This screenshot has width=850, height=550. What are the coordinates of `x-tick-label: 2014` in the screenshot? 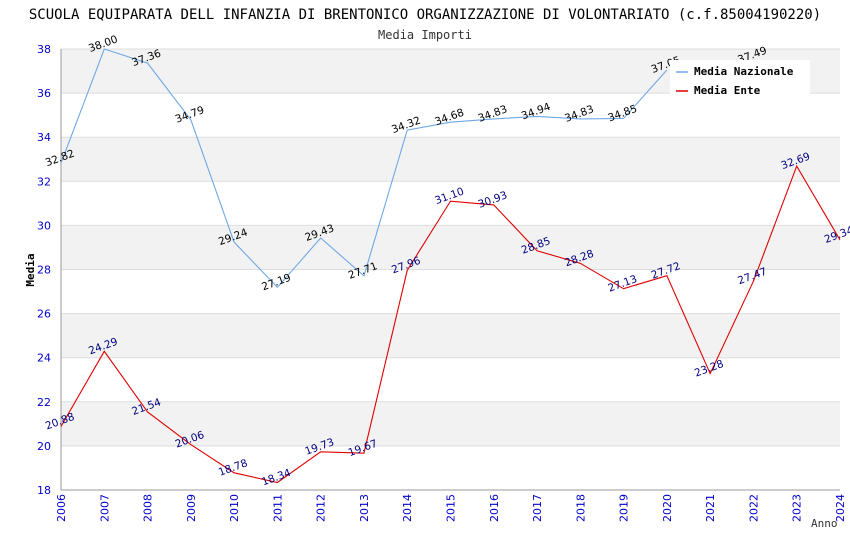 It's located at (407, 508).